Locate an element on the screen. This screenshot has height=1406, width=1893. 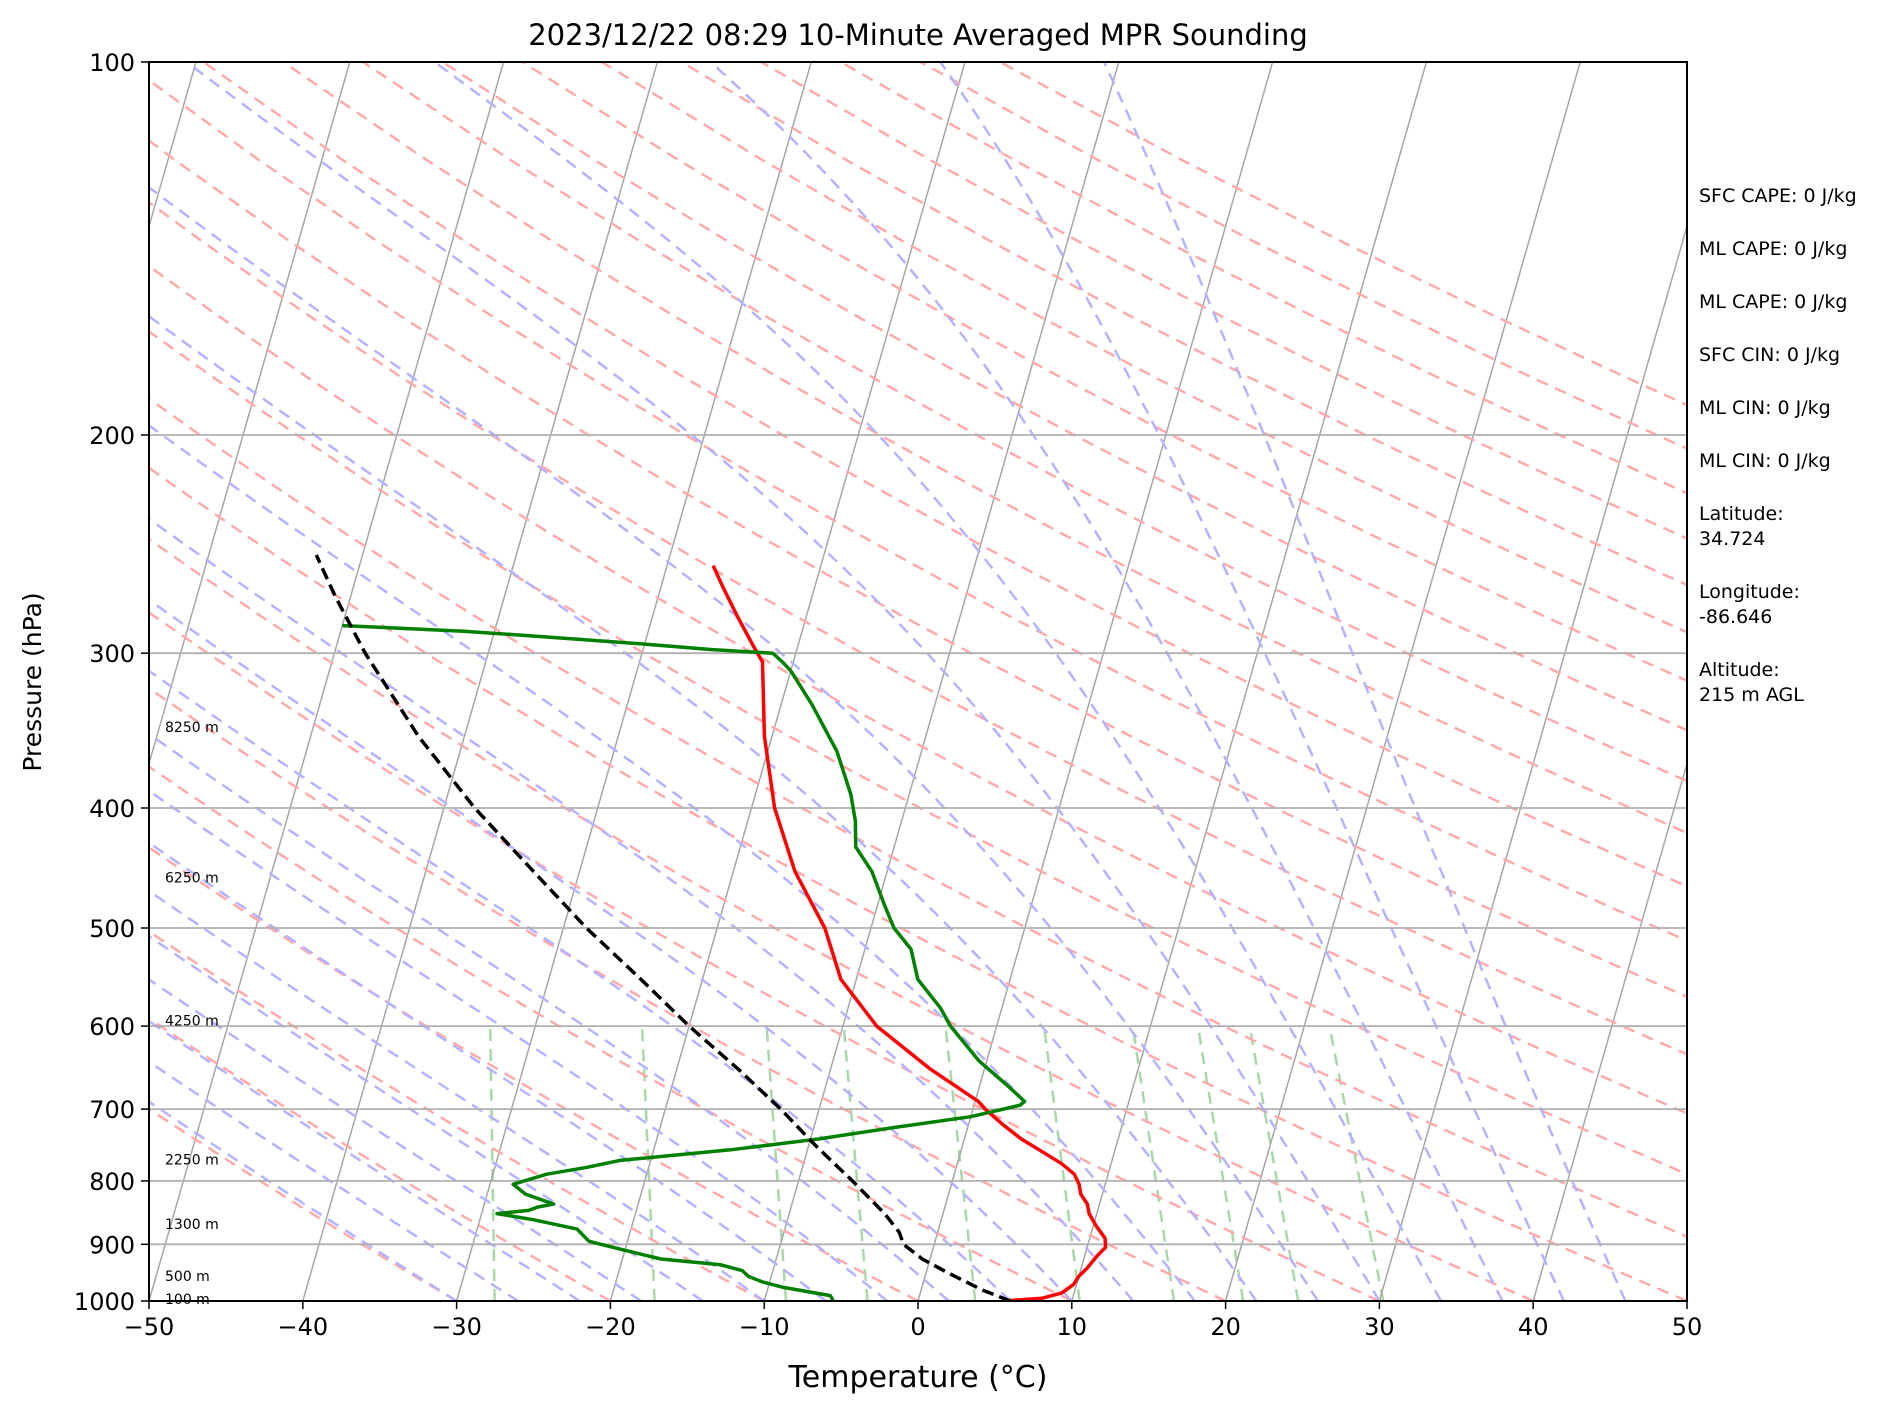
x-tick-label: 10 is located at coordinates (1072, 1327).